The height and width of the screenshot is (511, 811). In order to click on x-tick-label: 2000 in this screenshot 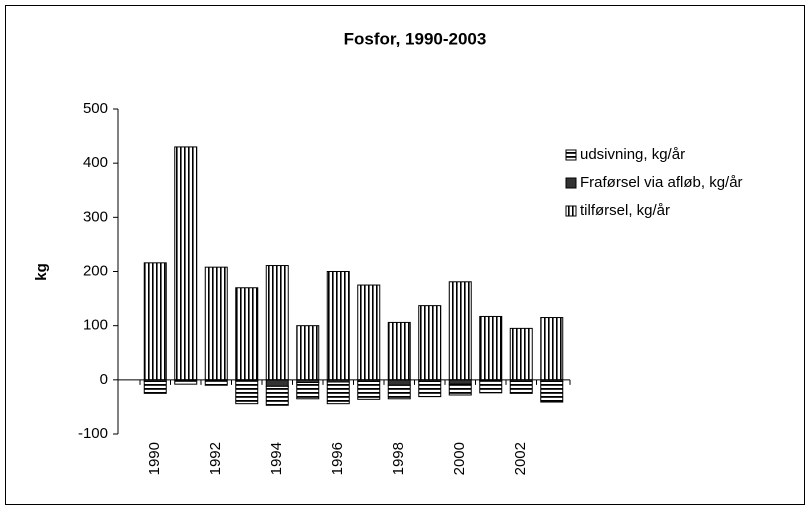, I will do `click(459, 458)`.